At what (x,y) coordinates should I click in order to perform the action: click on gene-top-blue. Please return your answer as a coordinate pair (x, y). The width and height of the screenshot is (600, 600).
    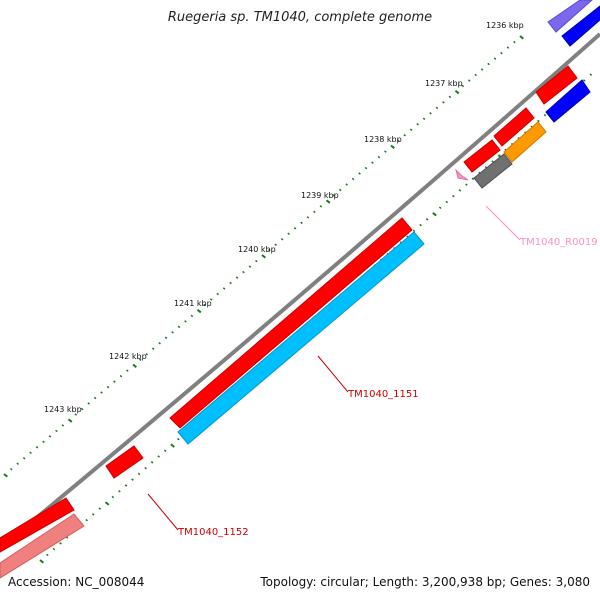
    Looking at the image, I should click on (580, 26).